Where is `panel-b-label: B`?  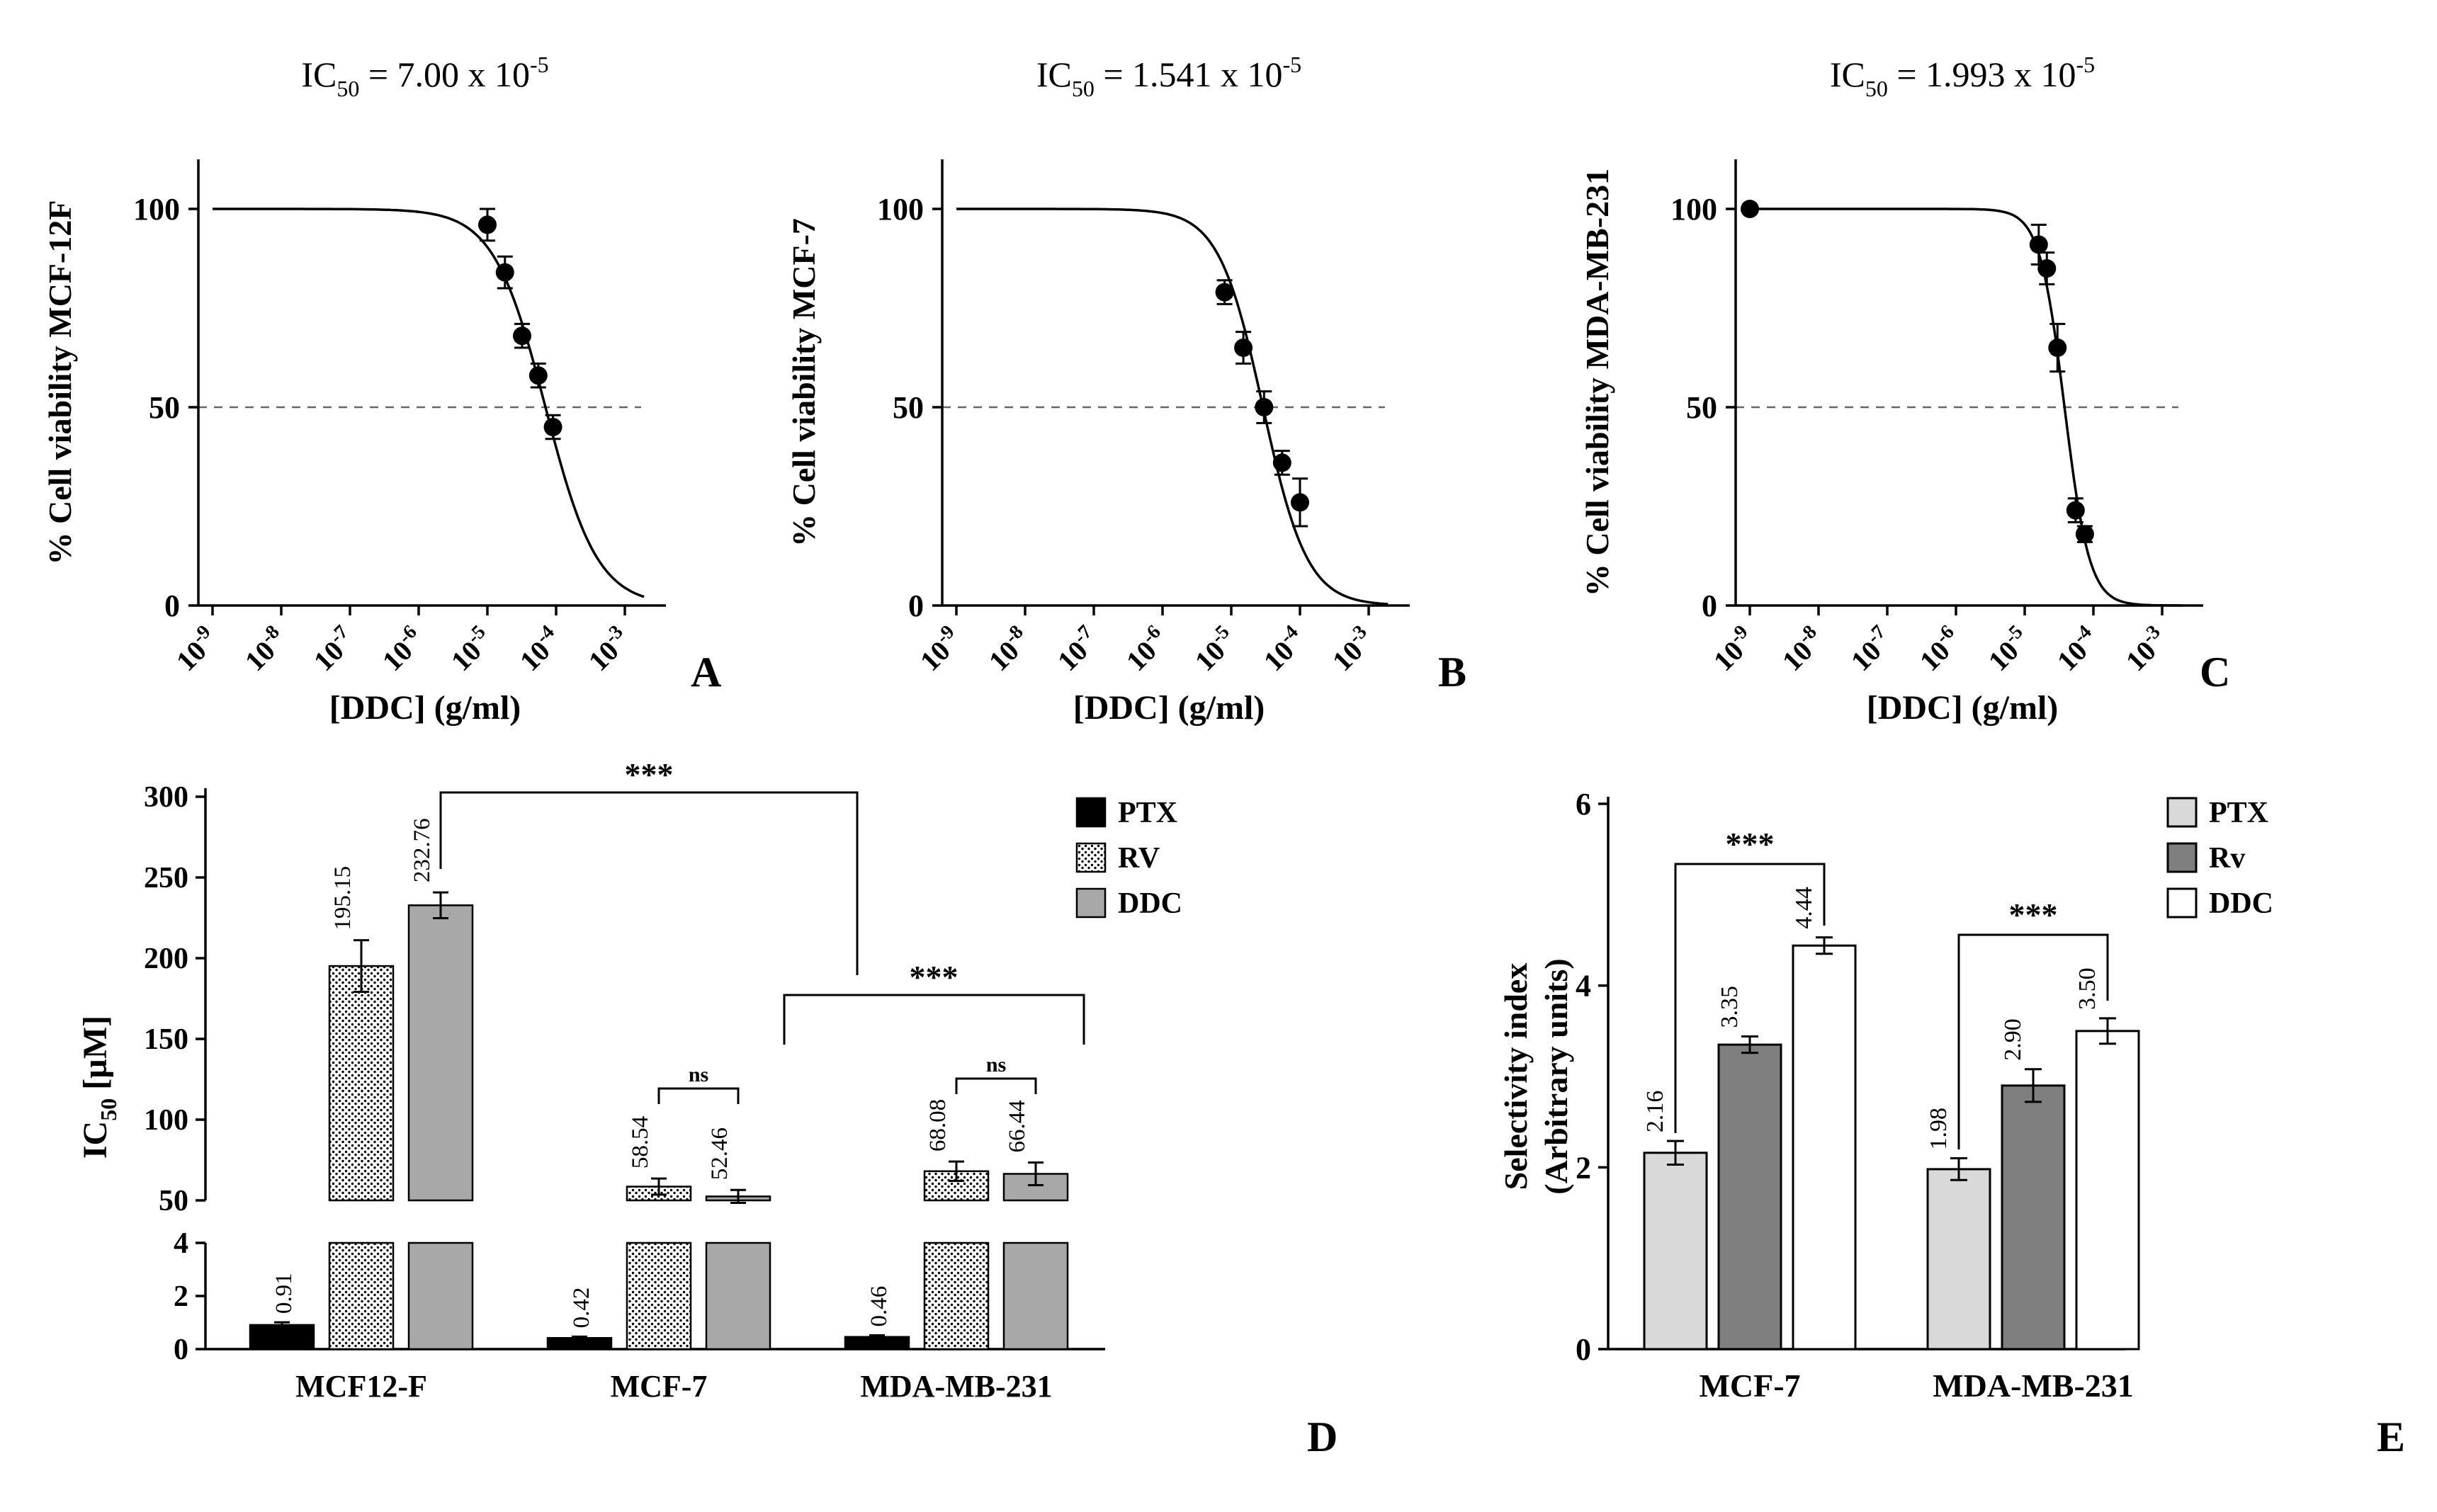
panel-b-label: B is located at coordinates (1453, 672).